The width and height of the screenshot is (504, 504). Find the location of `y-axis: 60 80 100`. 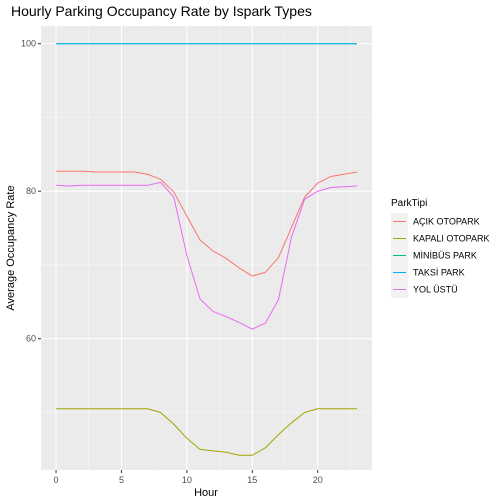

y-axis: 60 80 100 is located at coordinates (31, 191).